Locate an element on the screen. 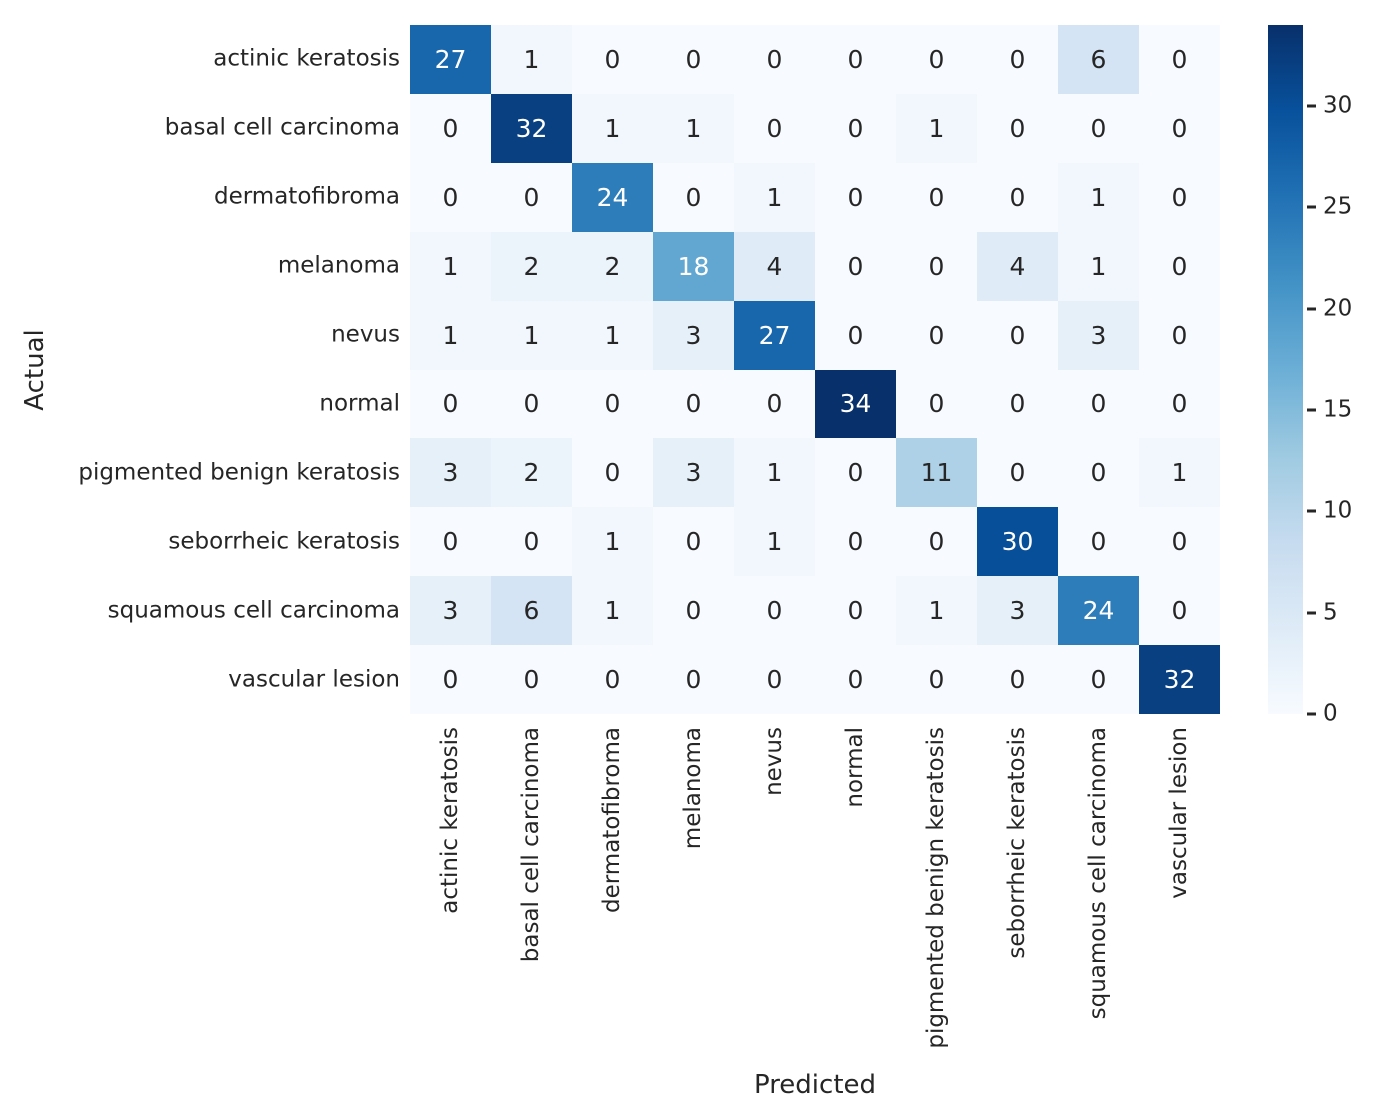 The image size is (1400, 1119). y-tick-label: actinic keratosis is located at coordinates (306, 58).